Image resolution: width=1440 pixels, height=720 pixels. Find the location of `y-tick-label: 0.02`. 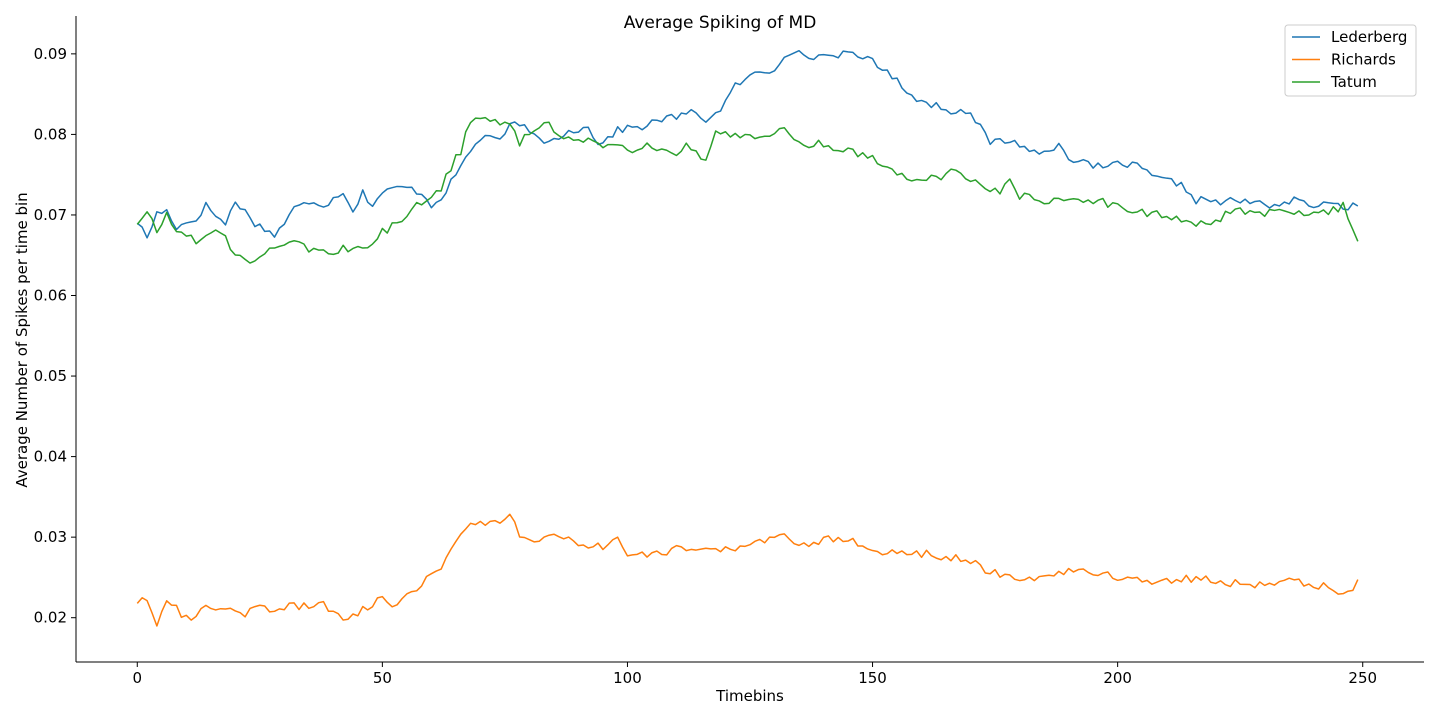

y-tick-label: 0.02 is located at coordinates (50, 618).